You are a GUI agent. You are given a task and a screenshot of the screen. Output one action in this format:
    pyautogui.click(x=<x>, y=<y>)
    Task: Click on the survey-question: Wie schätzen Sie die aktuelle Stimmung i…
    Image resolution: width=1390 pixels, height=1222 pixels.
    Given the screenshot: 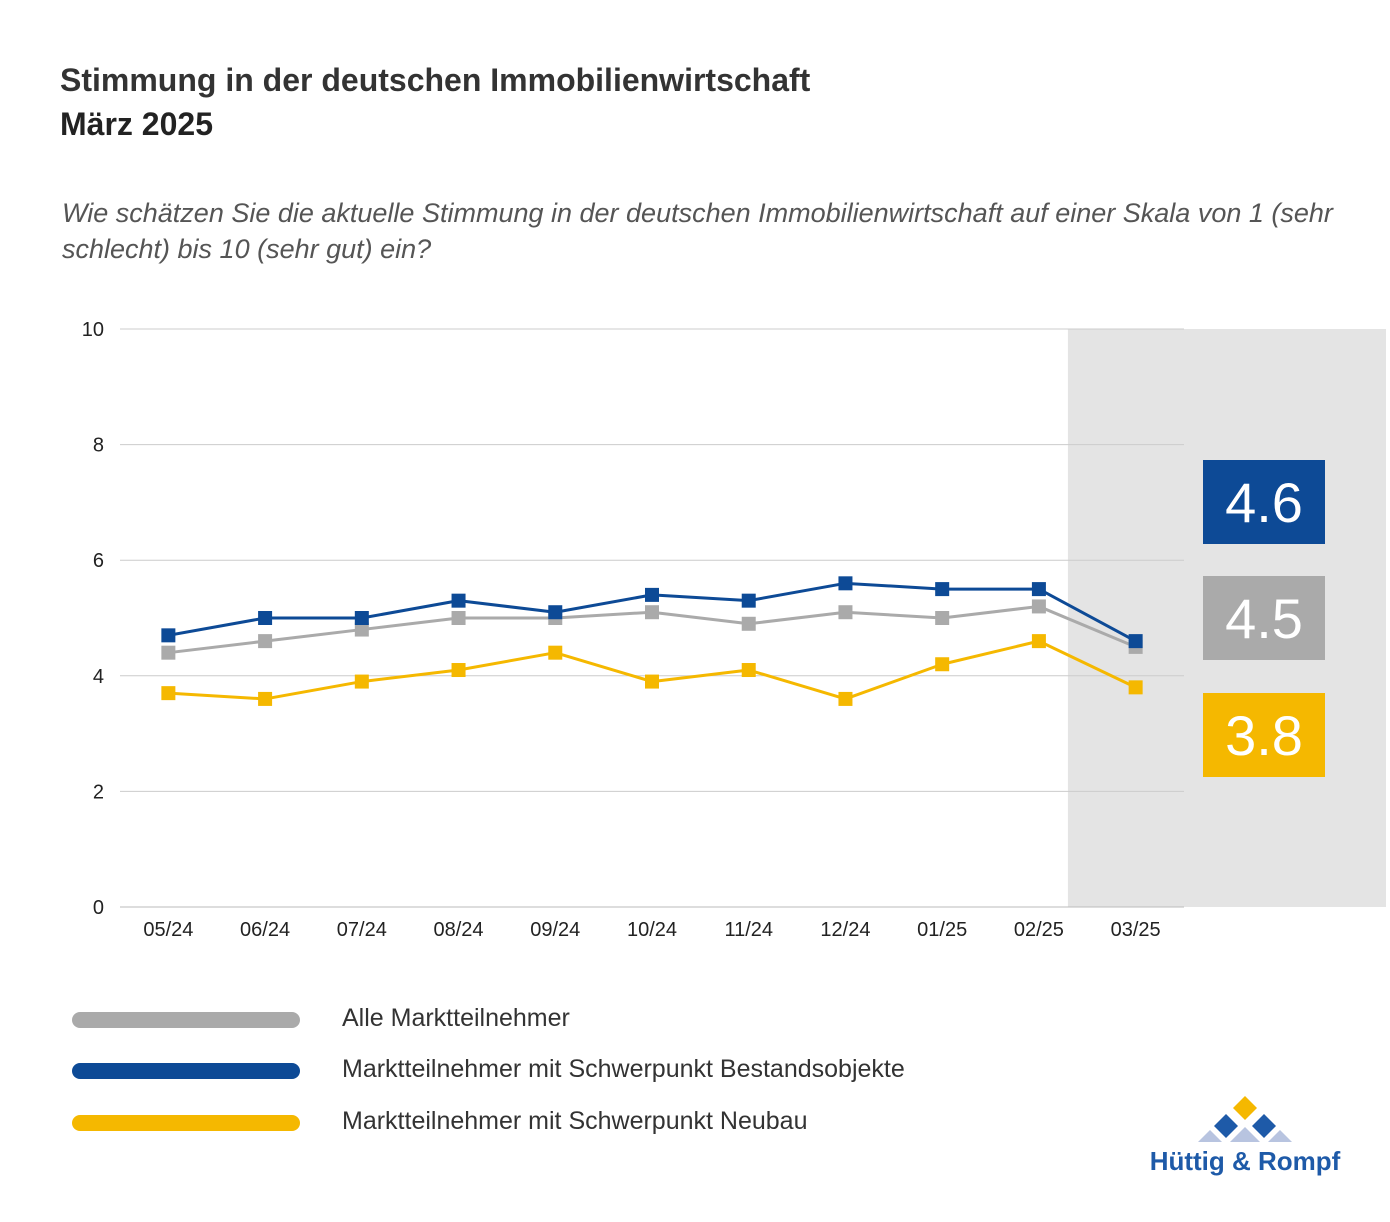 What is the action you would take?
    pyautogui.click(x=697, y=231)
    